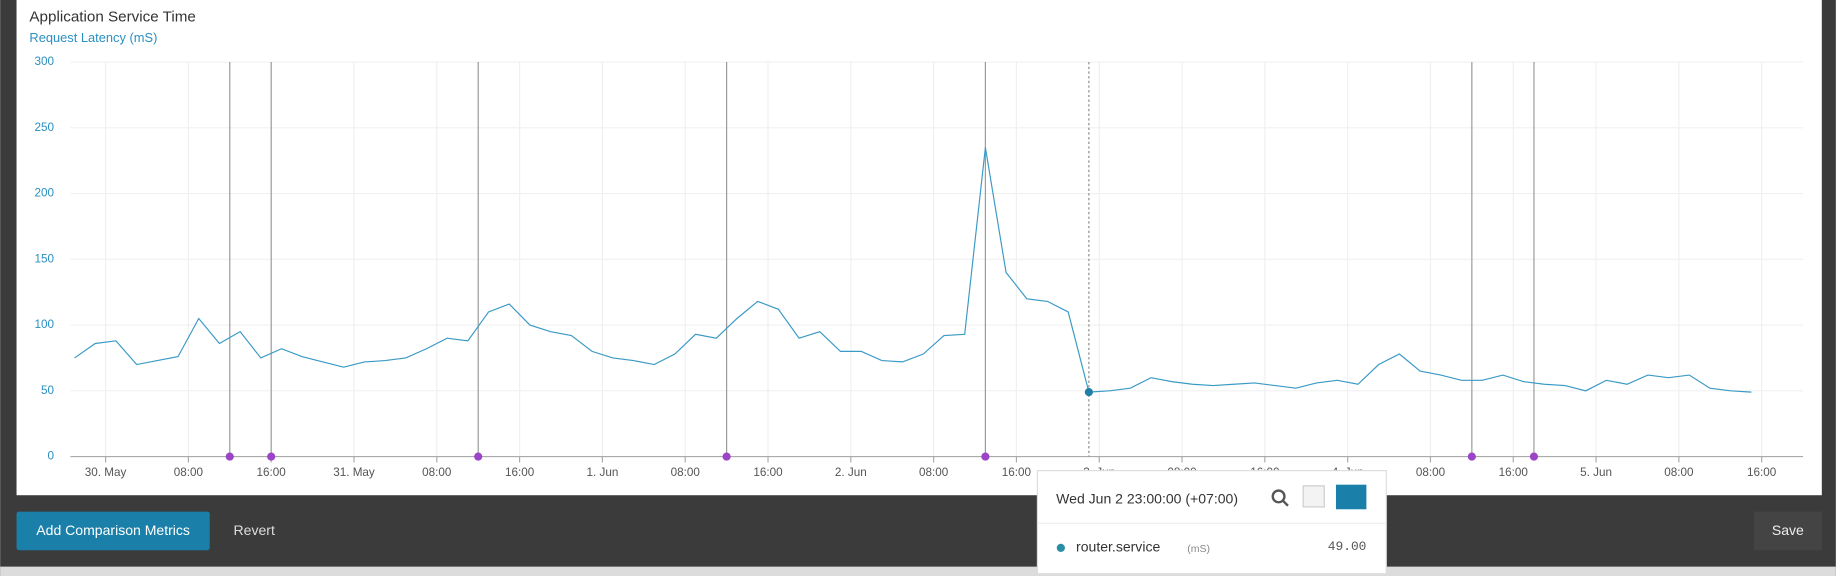 Image resolution: width=1836 pixels, height=581 pixels. I want to click on tooltip-box, so click(1211, 522).